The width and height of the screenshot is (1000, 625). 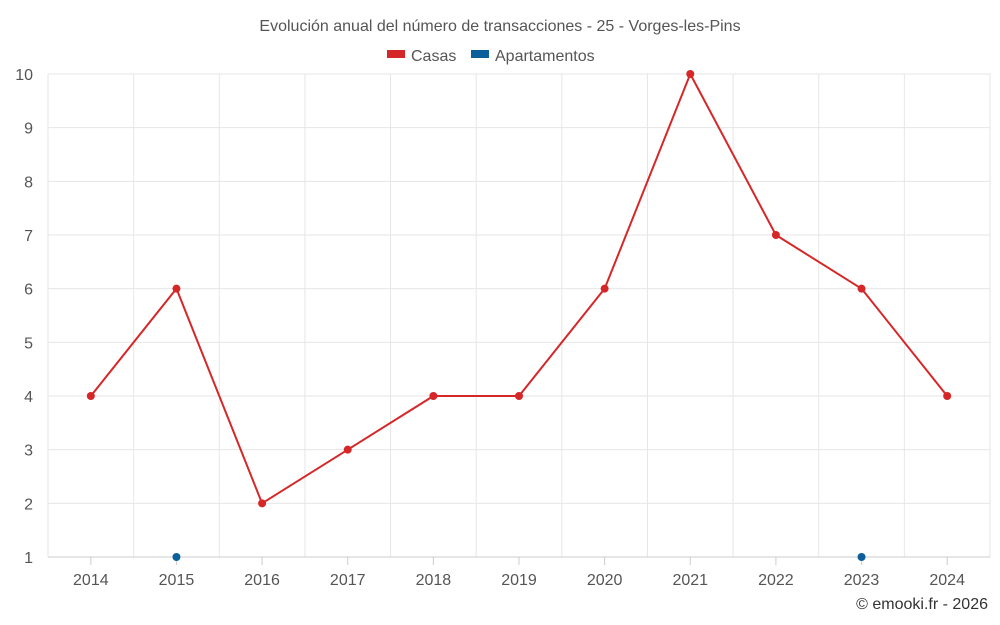 What do you see at coordinates (28, 129) in the screenshot?
I see `y-tick-label: 9` at bounding box center [28, 129].